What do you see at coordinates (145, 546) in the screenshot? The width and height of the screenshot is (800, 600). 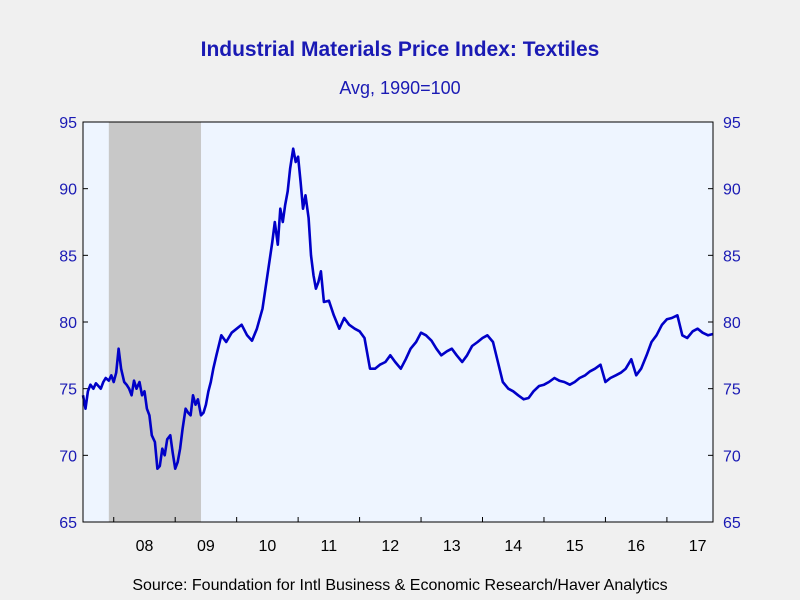 I see `x-tick-label: 08` at bounding box center [145, 546].